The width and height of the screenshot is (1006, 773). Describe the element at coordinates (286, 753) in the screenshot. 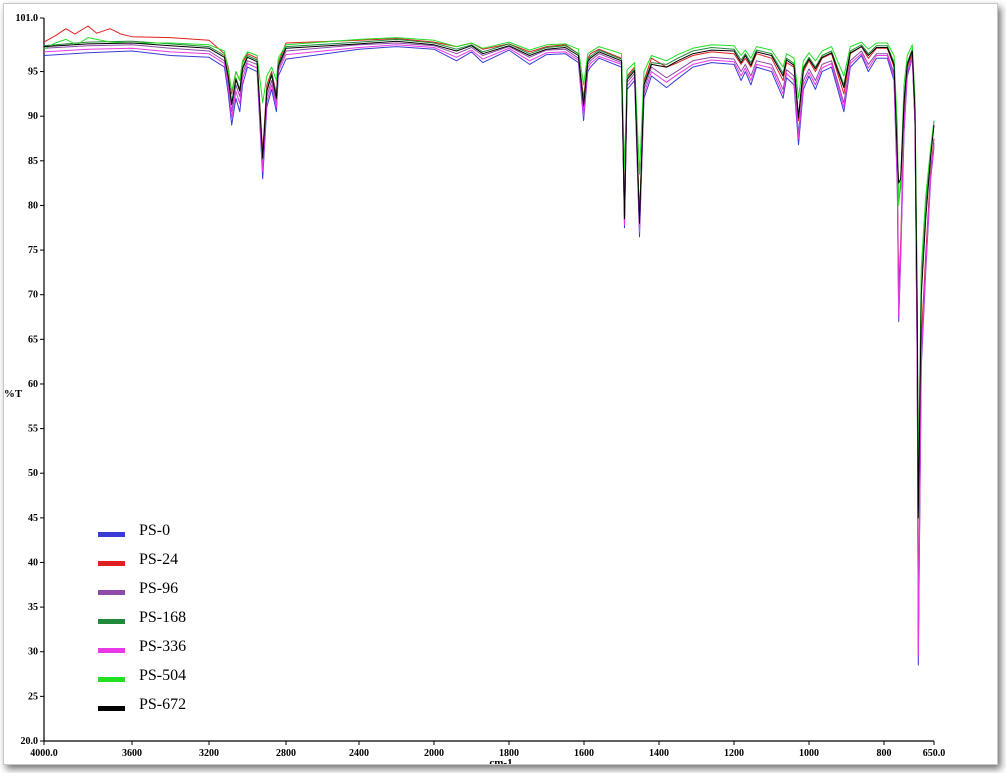

I see `x-tick-label: 2800` at that location.